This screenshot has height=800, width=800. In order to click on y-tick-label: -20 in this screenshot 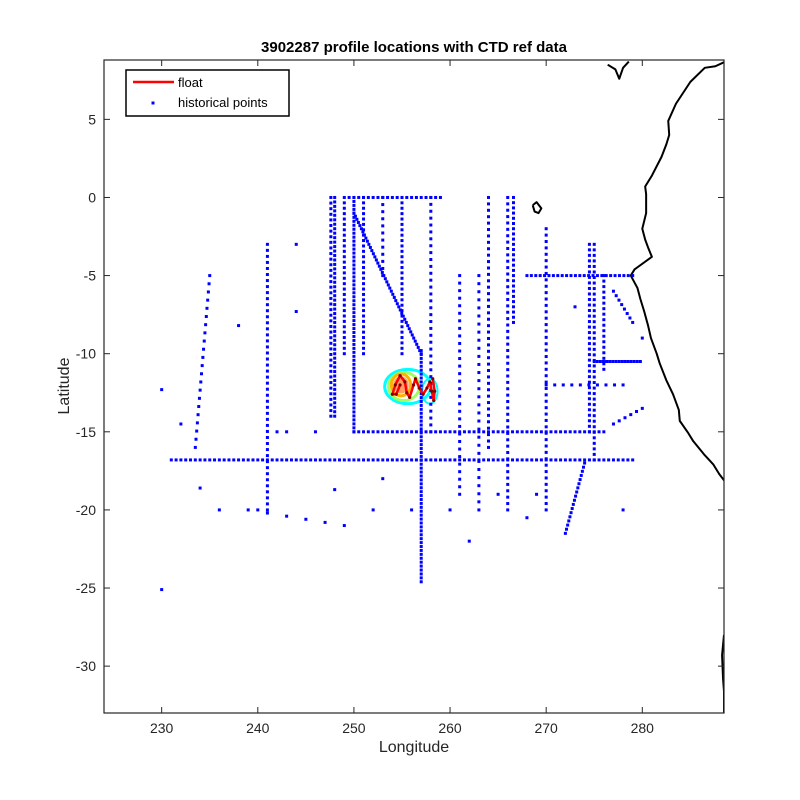, I will do `click(86, 510)`.